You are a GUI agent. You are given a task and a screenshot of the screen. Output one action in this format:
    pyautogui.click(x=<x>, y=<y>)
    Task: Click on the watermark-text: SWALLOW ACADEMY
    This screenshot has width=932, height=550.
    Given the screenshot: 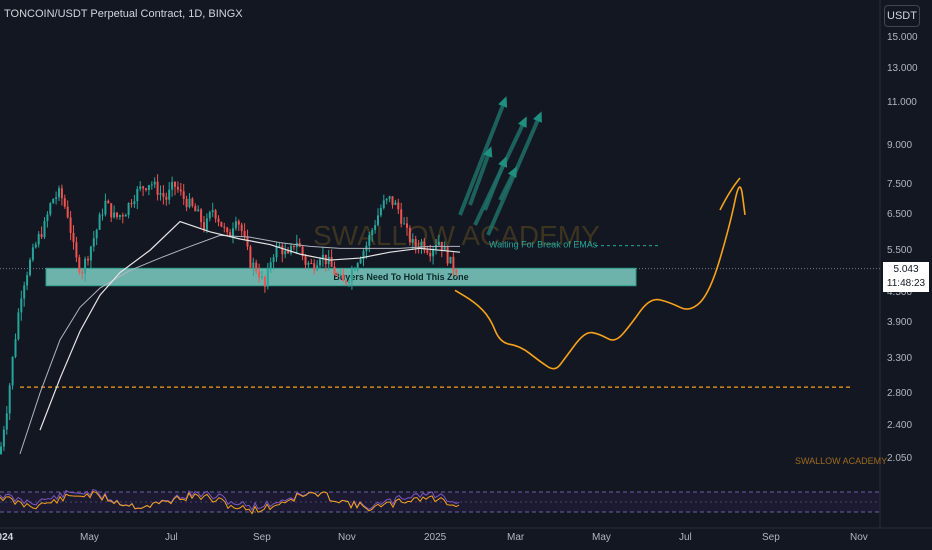 What is the action you would take?
    pyautogui.click(x=456, y=235)
    